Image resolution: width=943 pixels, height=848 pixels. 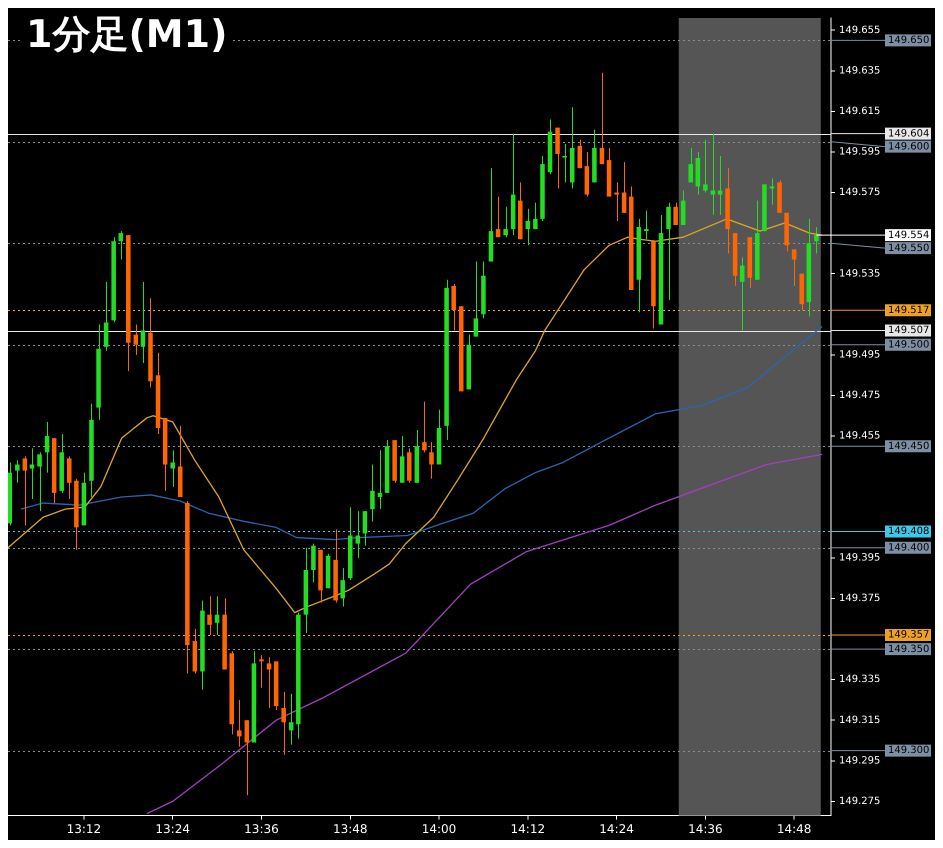 What do you see at coordinates (859, 598) in the screenshot?
I see `y-tick-label: 149.375` at bounding box center [859, 598].